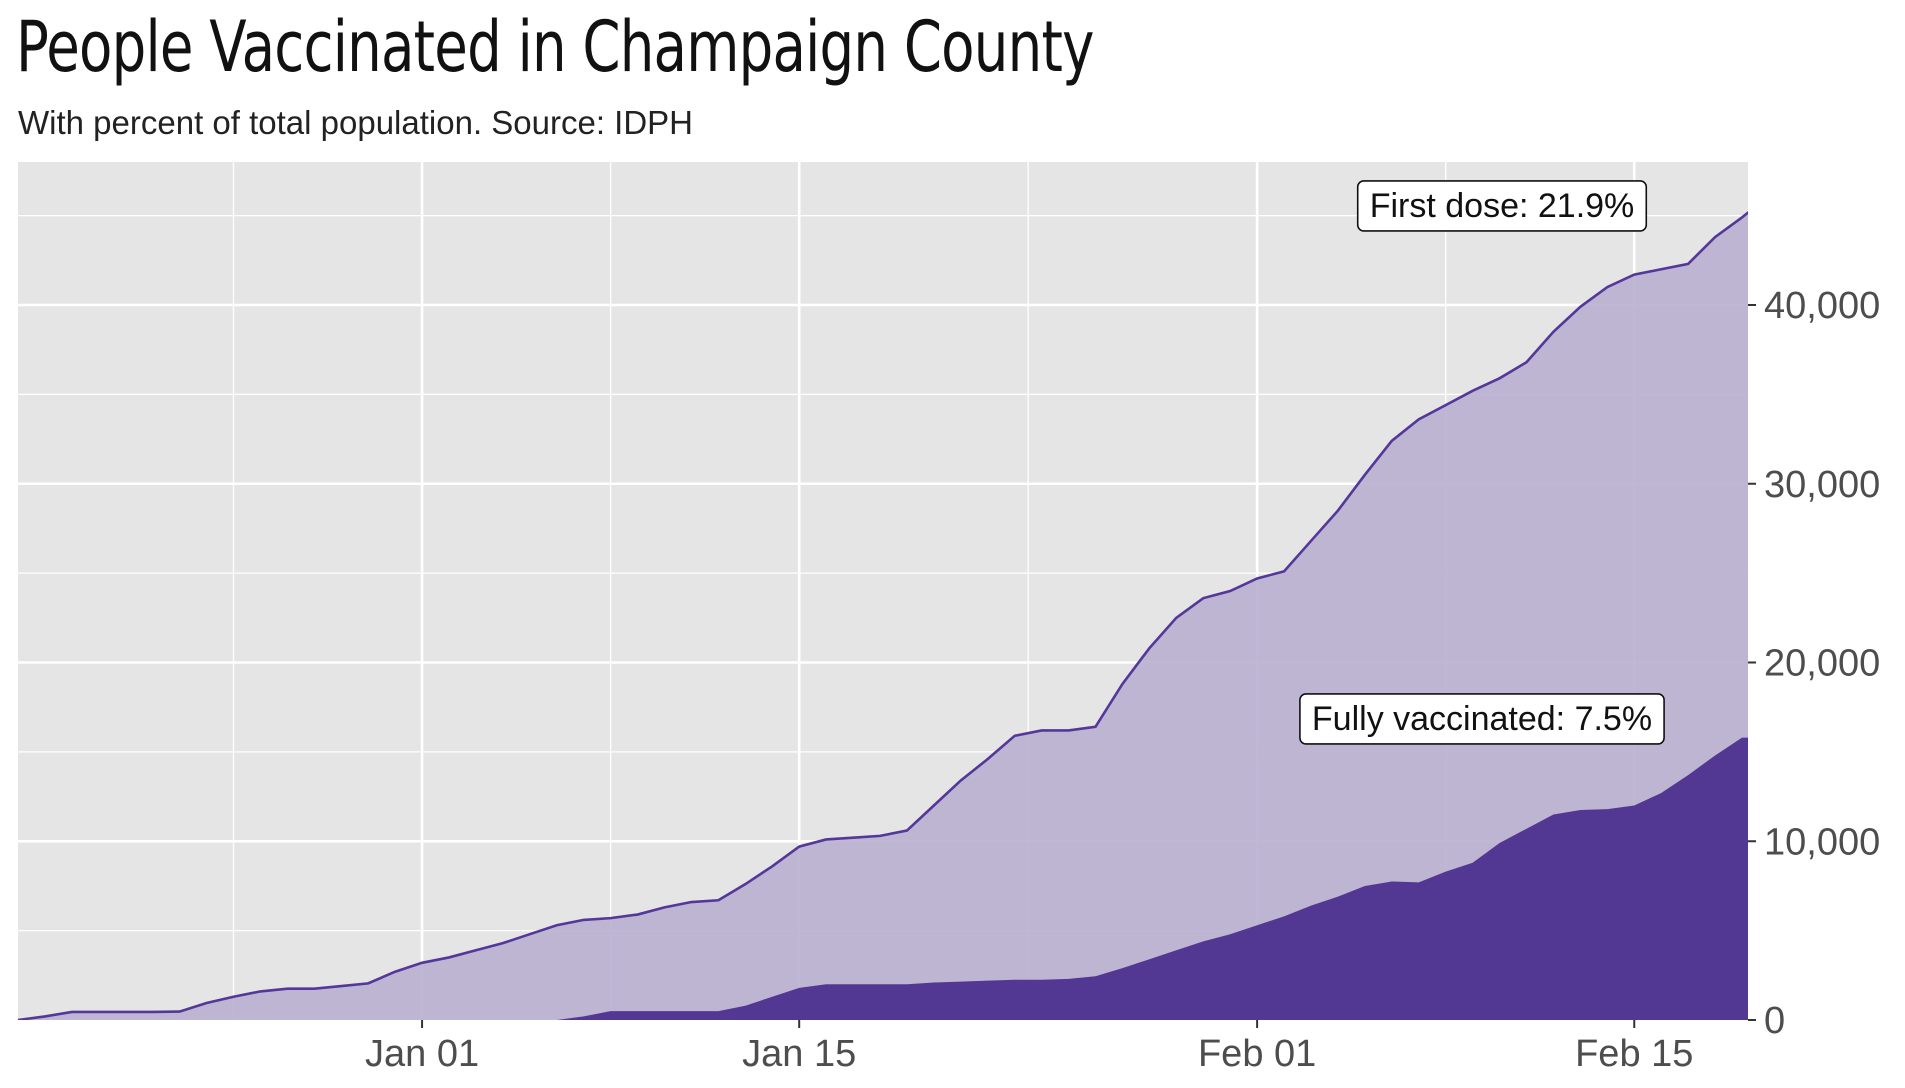  What do you see at coordinates (1774, 1021) in the screenshot?
I see `y-tick-label: 0` at bounding box center [1774, 1021].